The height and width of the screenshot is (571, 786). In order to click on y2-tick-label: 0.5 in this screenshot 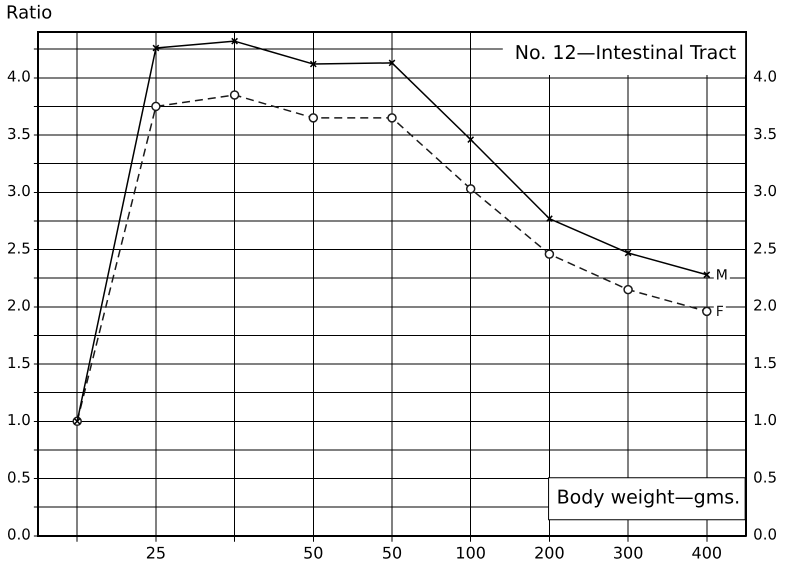, I will do `click(765, 477)`.